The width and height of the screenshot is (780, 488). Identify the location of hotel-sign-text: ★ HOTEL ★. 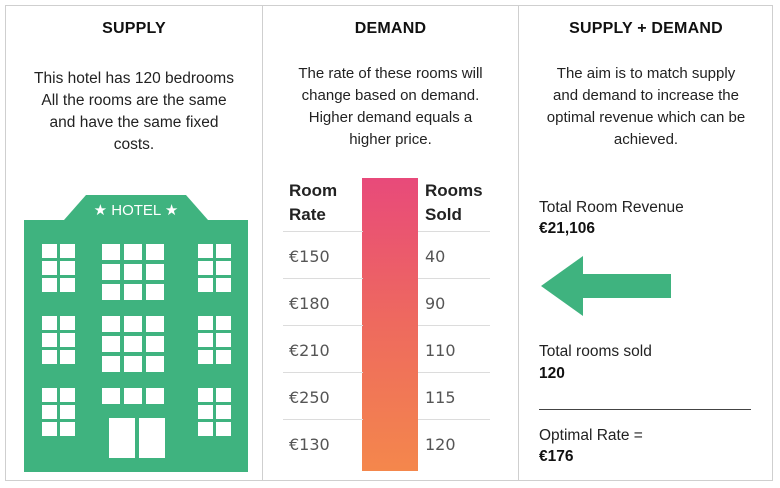
(136, 210).